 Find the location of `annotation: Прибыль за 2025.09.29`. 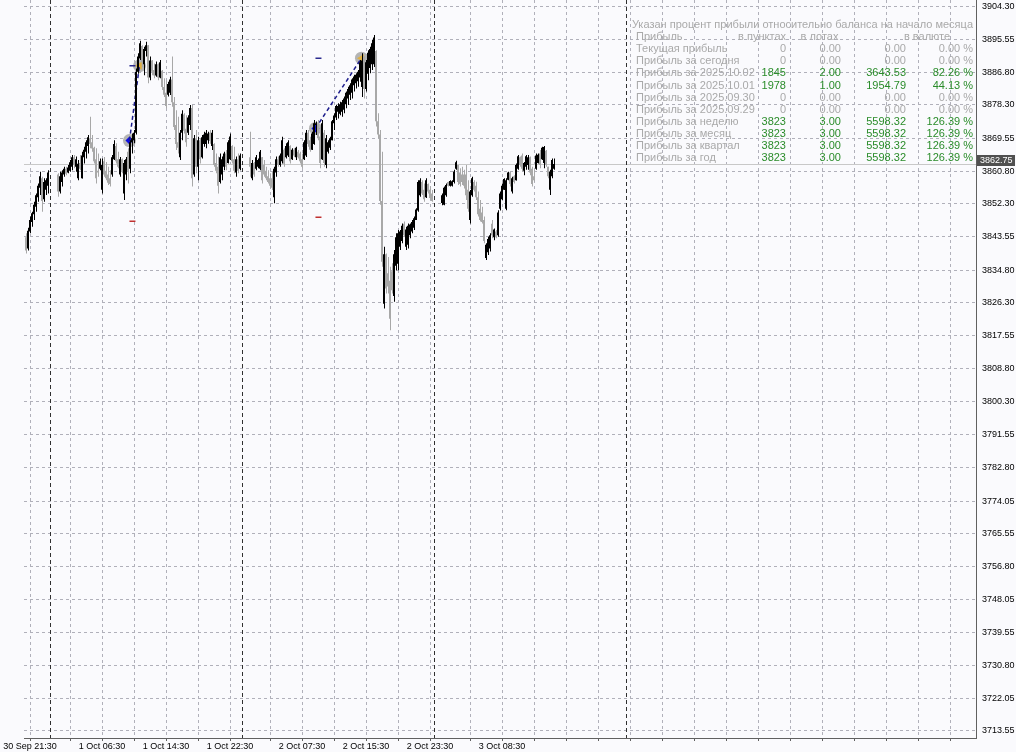

annotation: Прибыль за 2025.09.29 is located at coordinates (695, 108).